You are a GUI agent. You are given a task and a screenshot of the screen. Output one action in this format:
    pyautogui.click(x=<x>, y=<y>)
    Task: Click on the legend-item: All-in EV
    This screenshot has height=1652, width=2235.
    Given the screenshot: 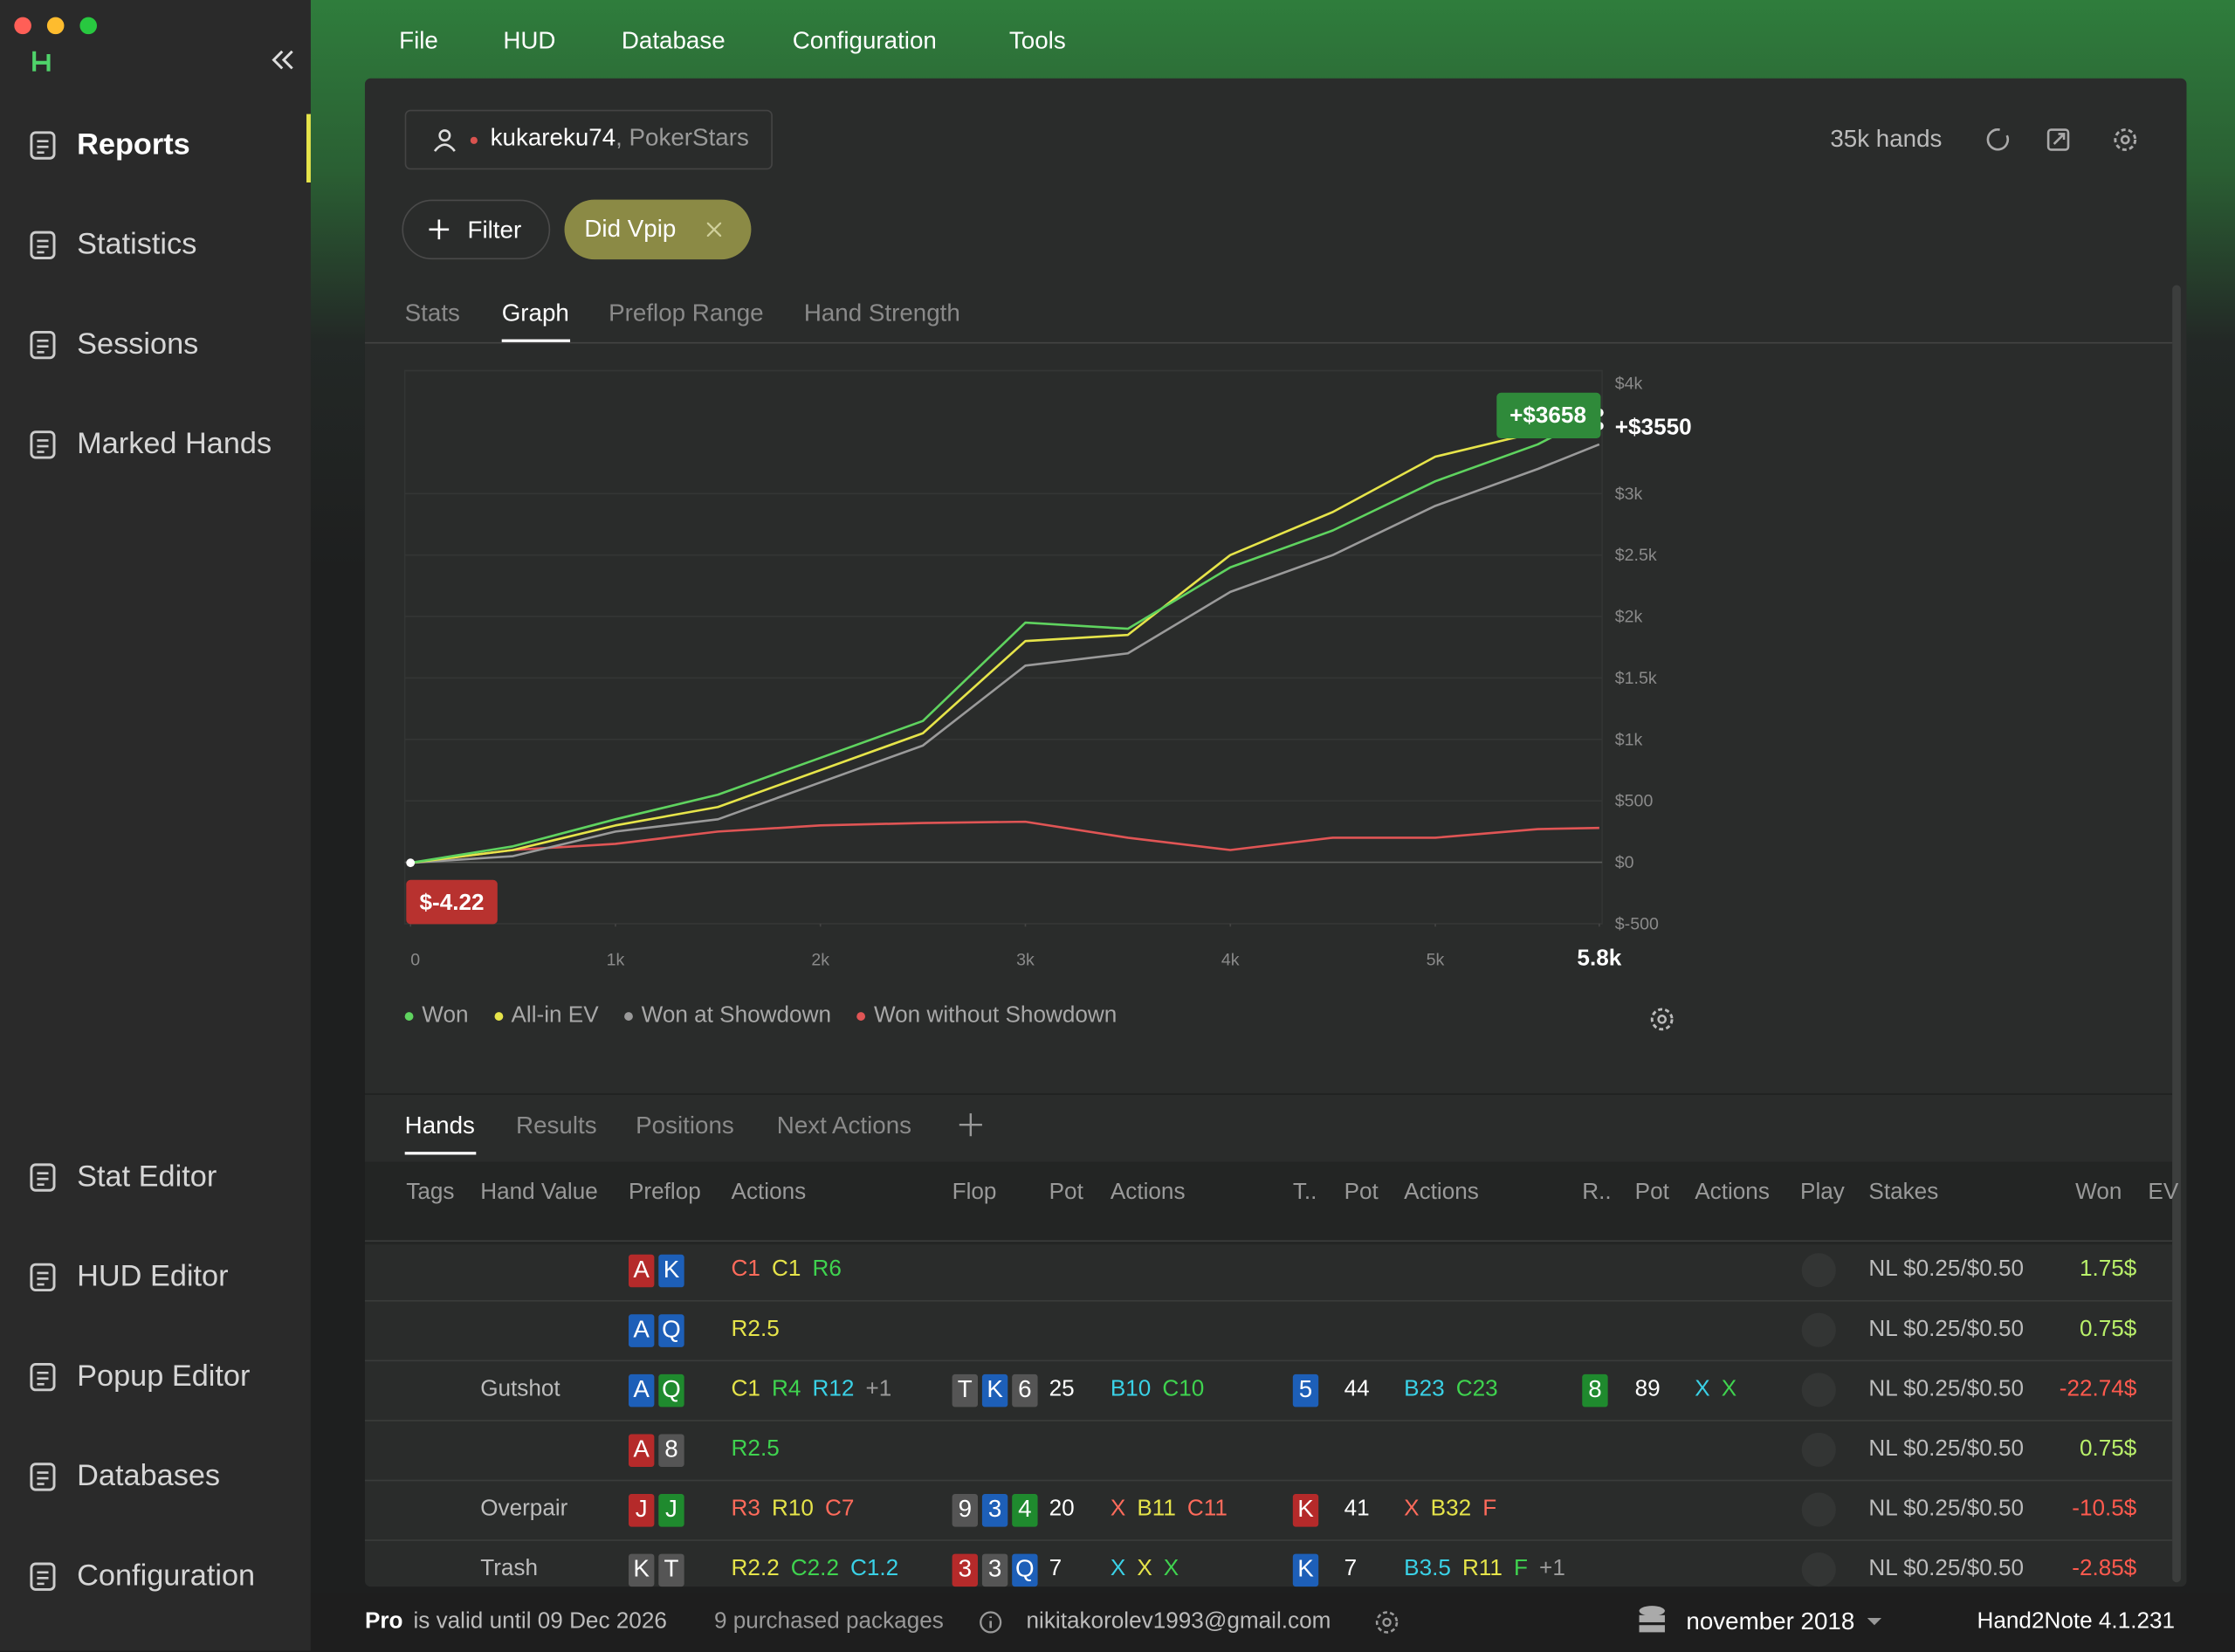 What is the action you would take?
    pyautogui.click(x=546, y=1016)
    